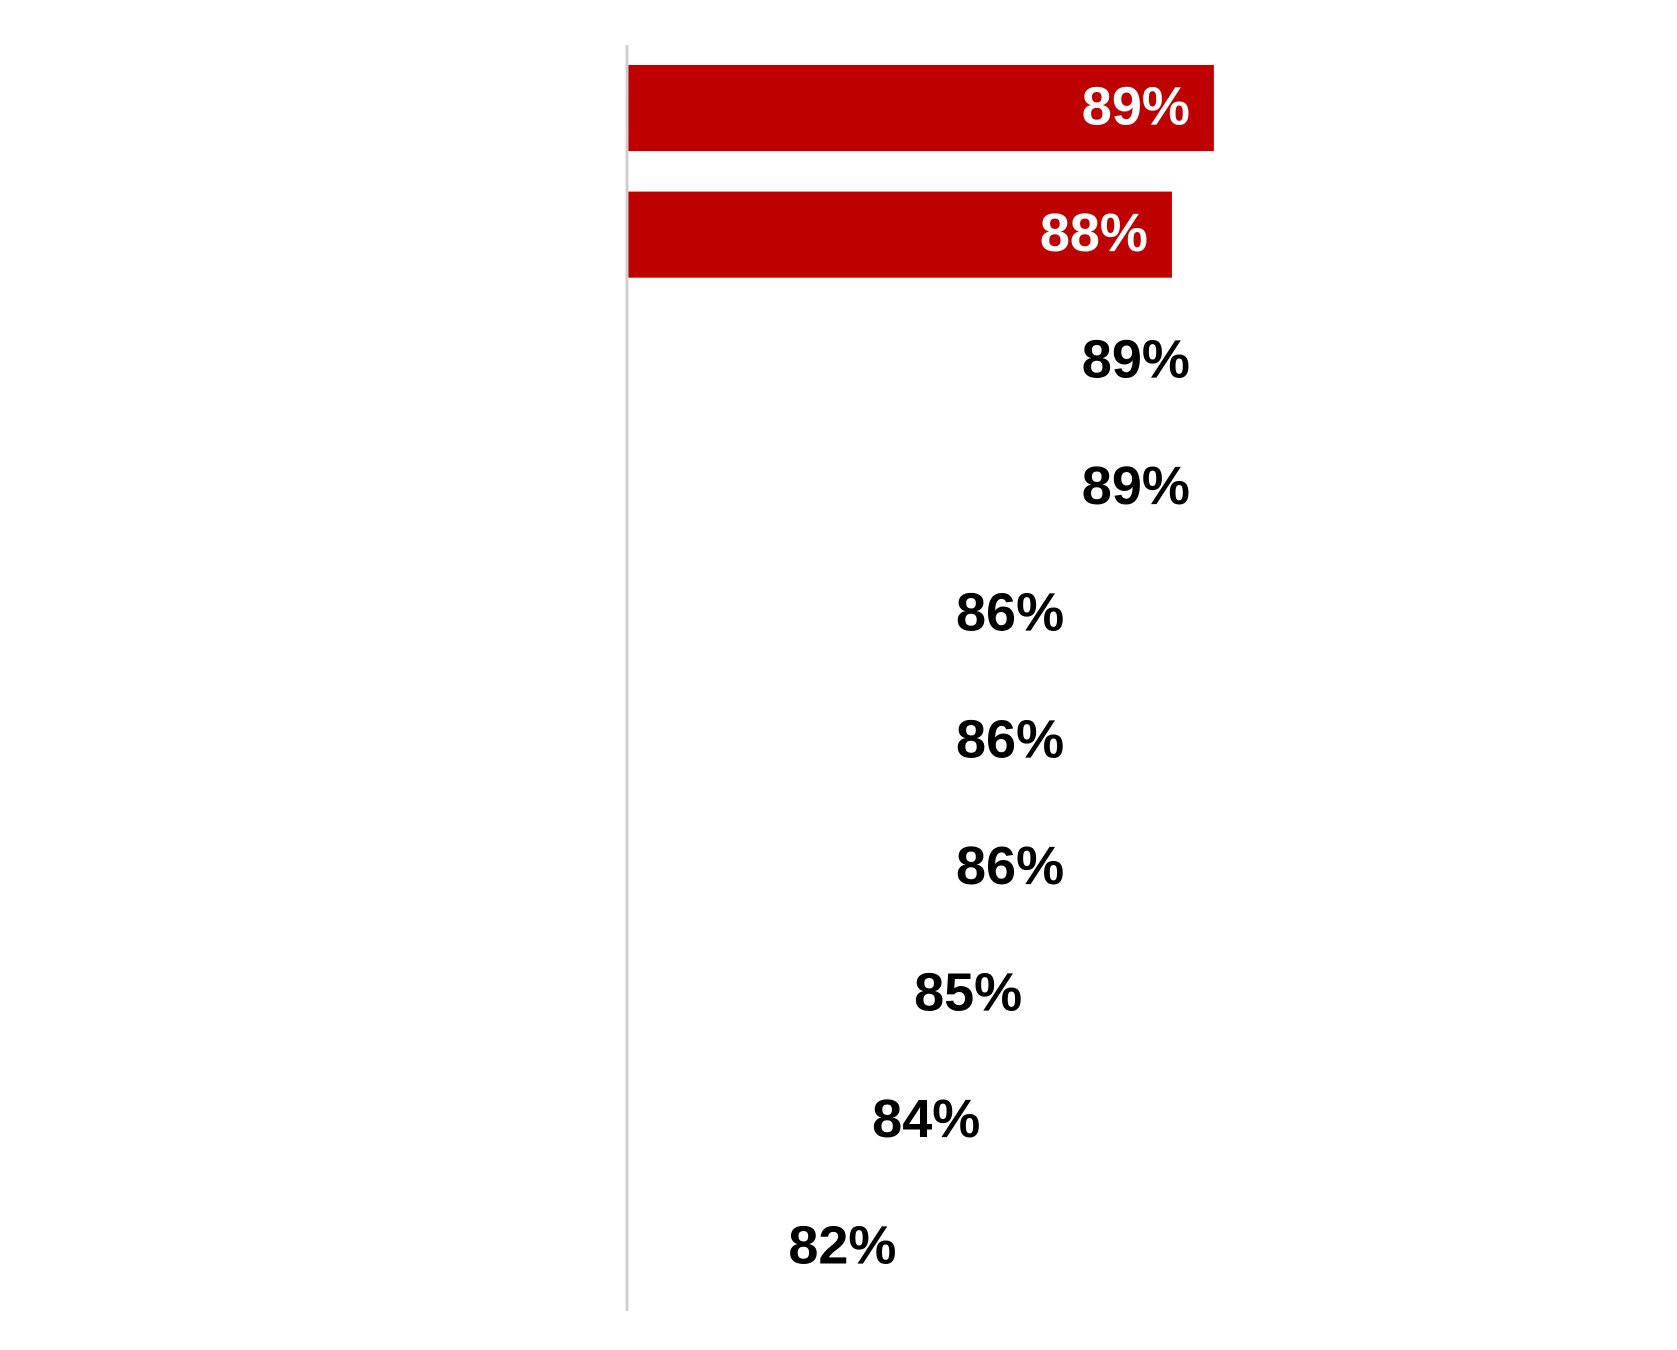 This screenshot has height=1350, width=1677. I want to click on value-label: 85%, so click(968, 993).